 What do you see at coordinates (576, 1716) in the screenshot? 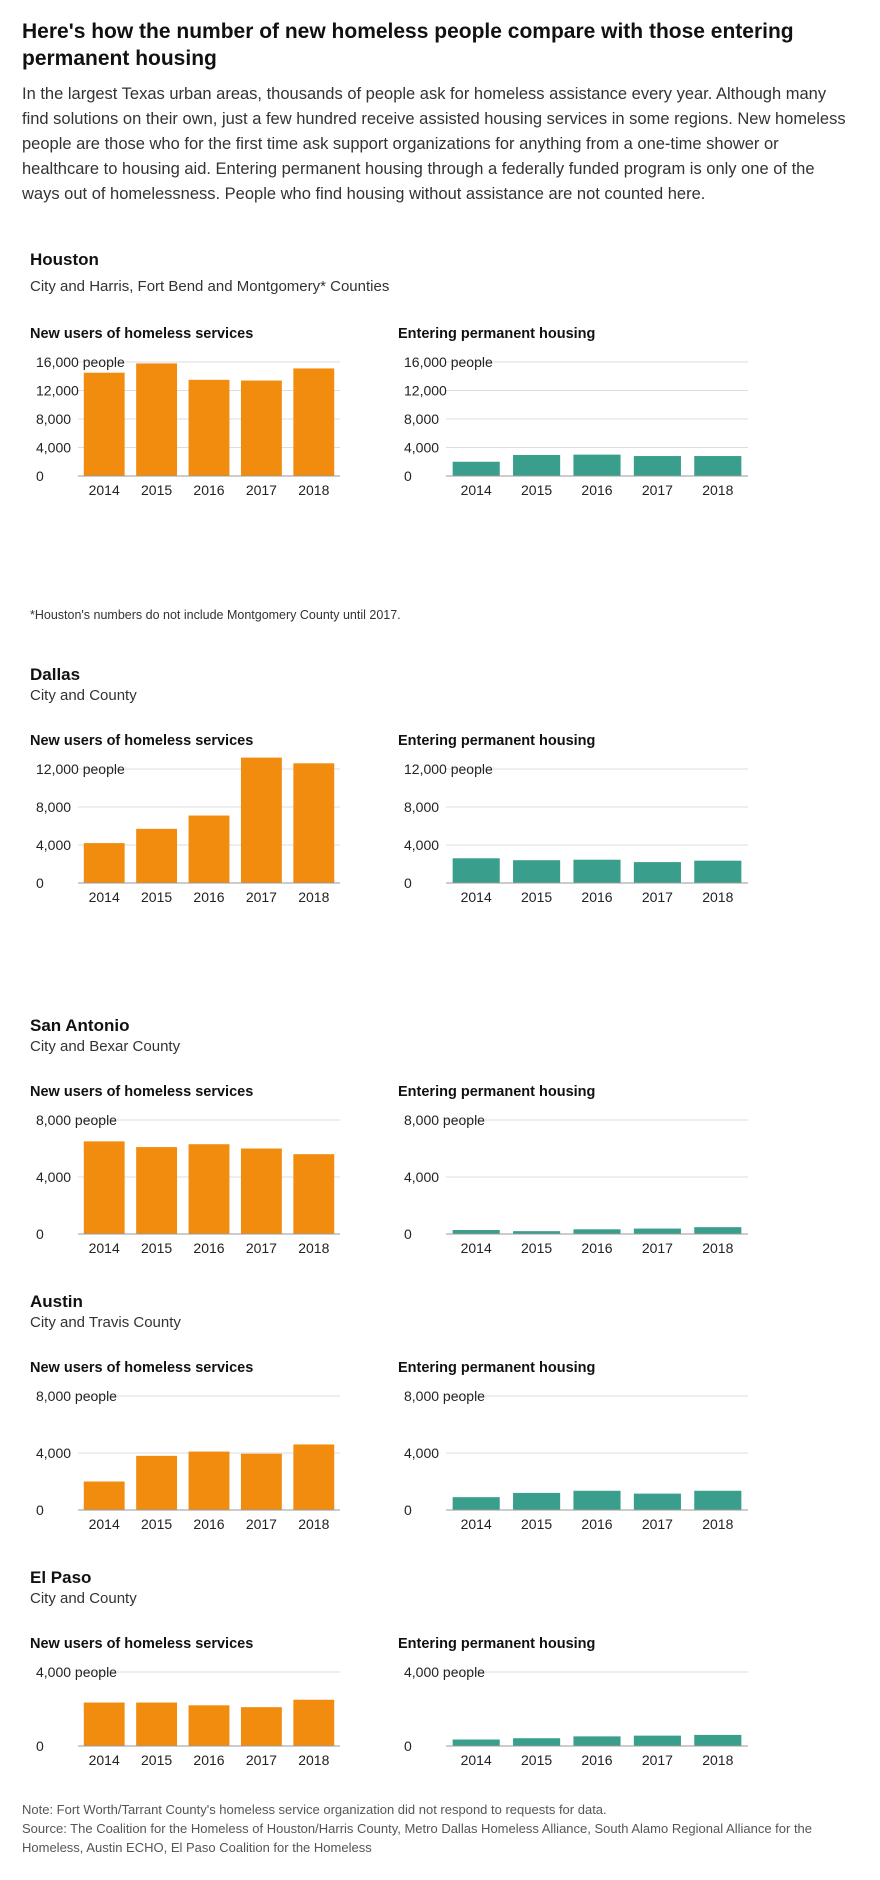
I see `el-paso-permanent-housing-chart: 0 4,000 people 2014 2015 2016 2017 2018` at bounding box center [576, 1716].